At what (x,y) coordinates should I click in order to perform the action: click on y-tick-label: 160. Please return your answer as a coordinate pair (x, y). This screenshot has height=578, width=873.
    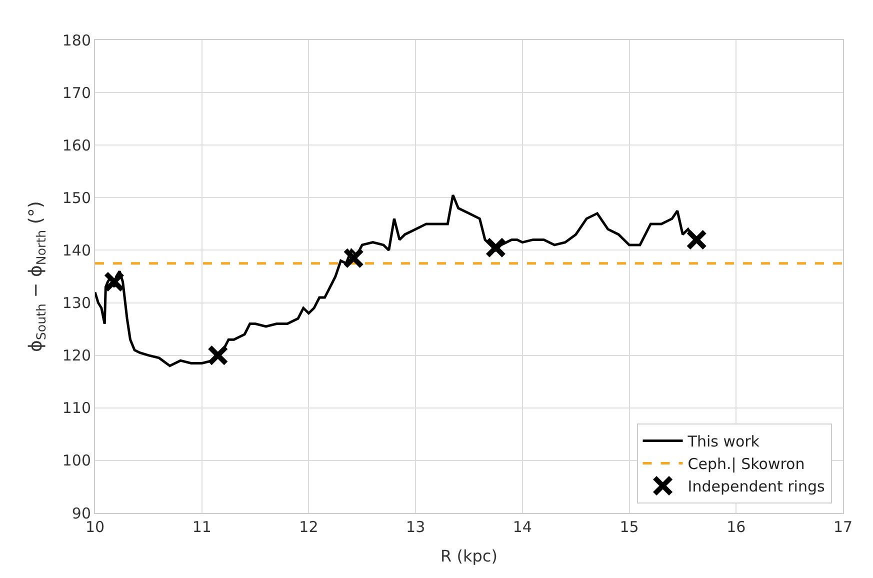
    Looking at the image, I should click on (76, 145).